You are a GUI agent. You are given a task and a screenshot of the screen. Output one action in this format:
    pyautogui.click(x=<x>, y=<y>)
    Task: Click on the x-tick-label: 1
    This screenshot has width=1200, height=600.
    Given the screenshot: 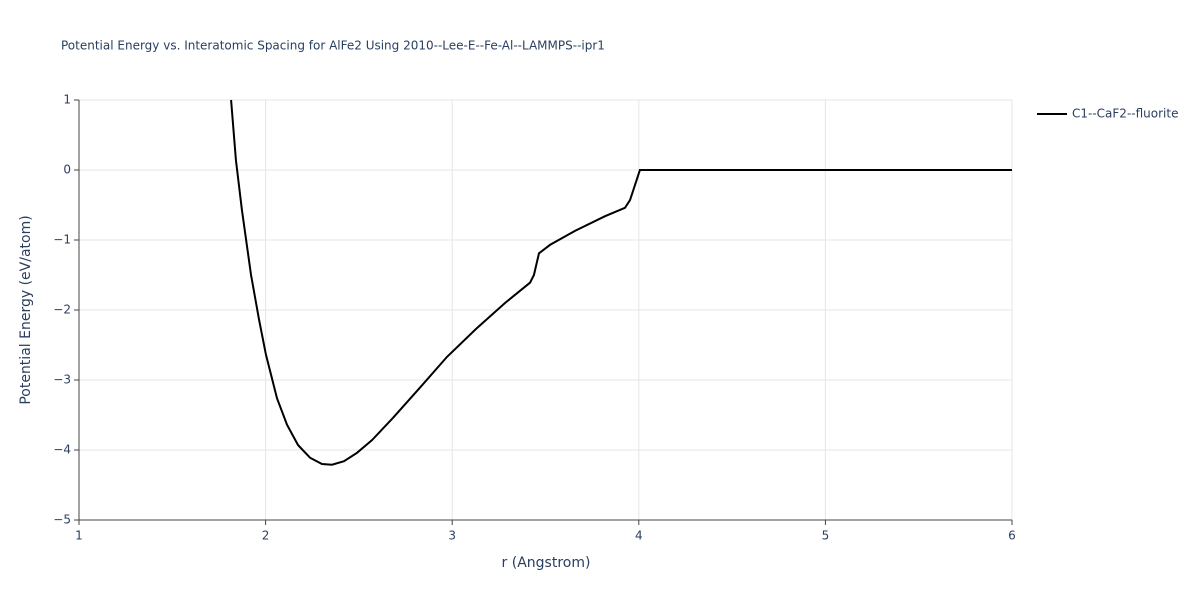 What is the action you would take?
    pyautogui.click(x=79, y=536)
    